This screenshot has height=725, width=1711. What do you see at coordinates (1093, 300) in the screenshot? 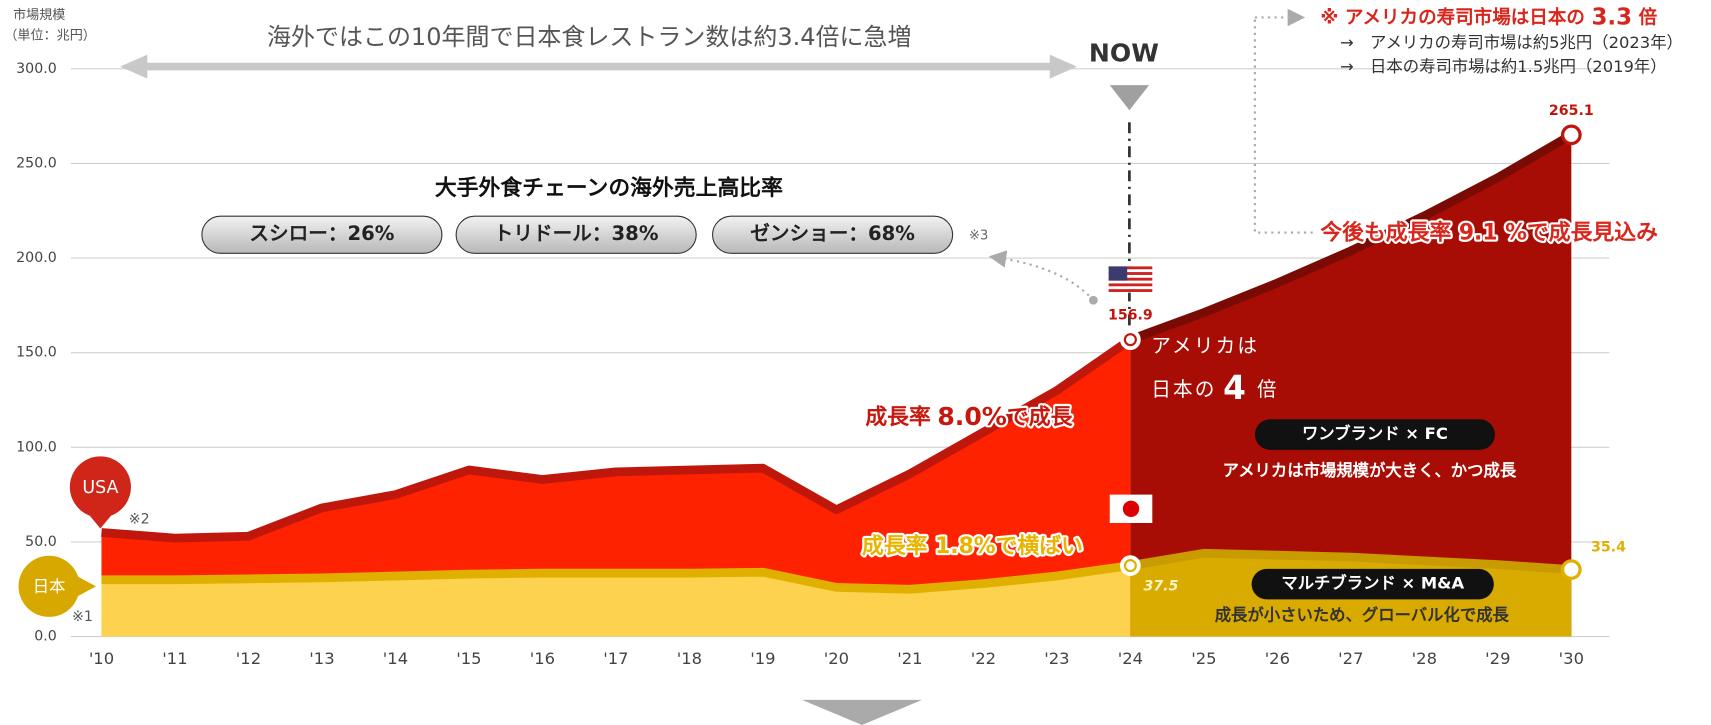
I see `dot` at bounding box center [1093, 300].